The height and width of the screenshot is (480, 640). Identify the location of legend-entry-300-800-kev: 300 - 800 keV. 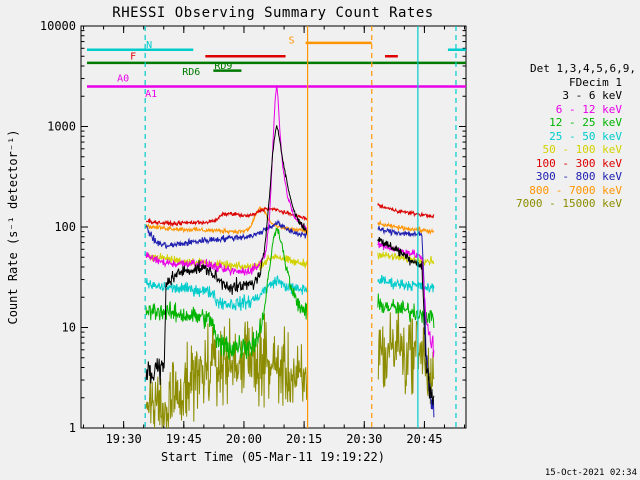
(578, 176).